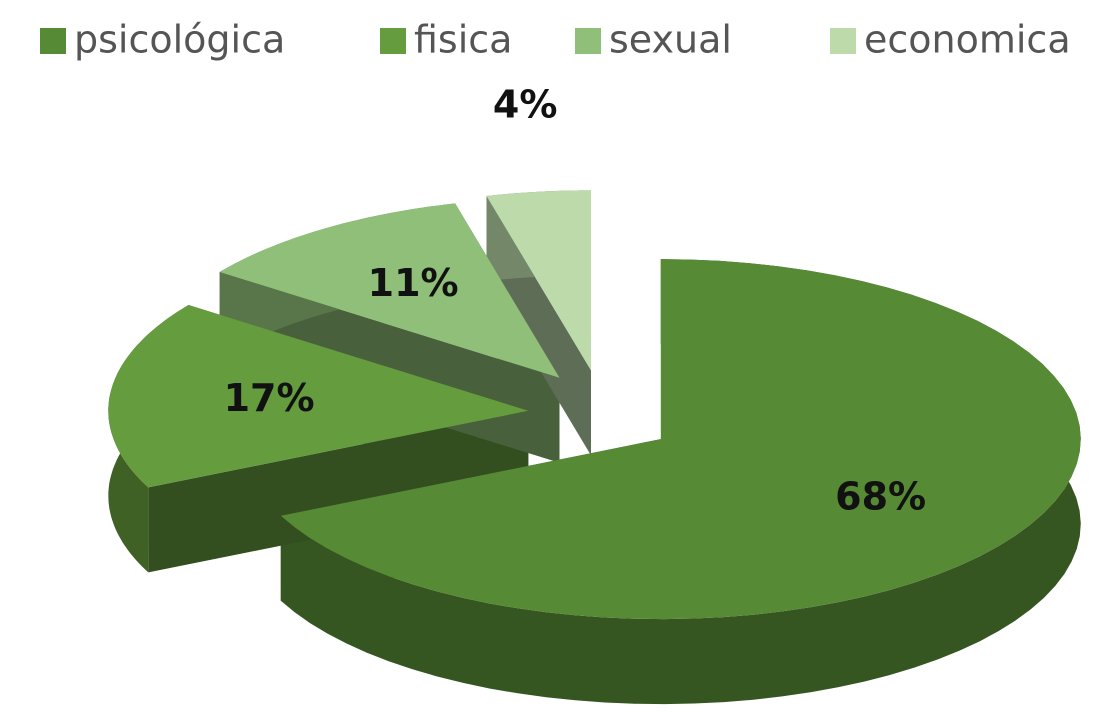 The height and width of the screenshot is (724, 1107). I want to click on data-label: 68%, so click(880, 496).